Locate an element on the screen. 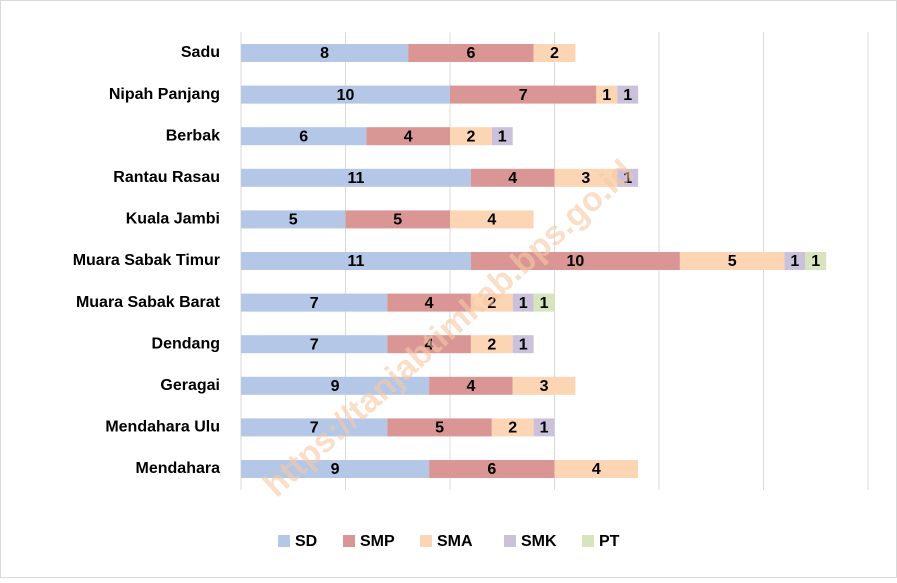 This screenshot has height=583, width=897. category-label: Geragai is located at coordinates (190, 385).